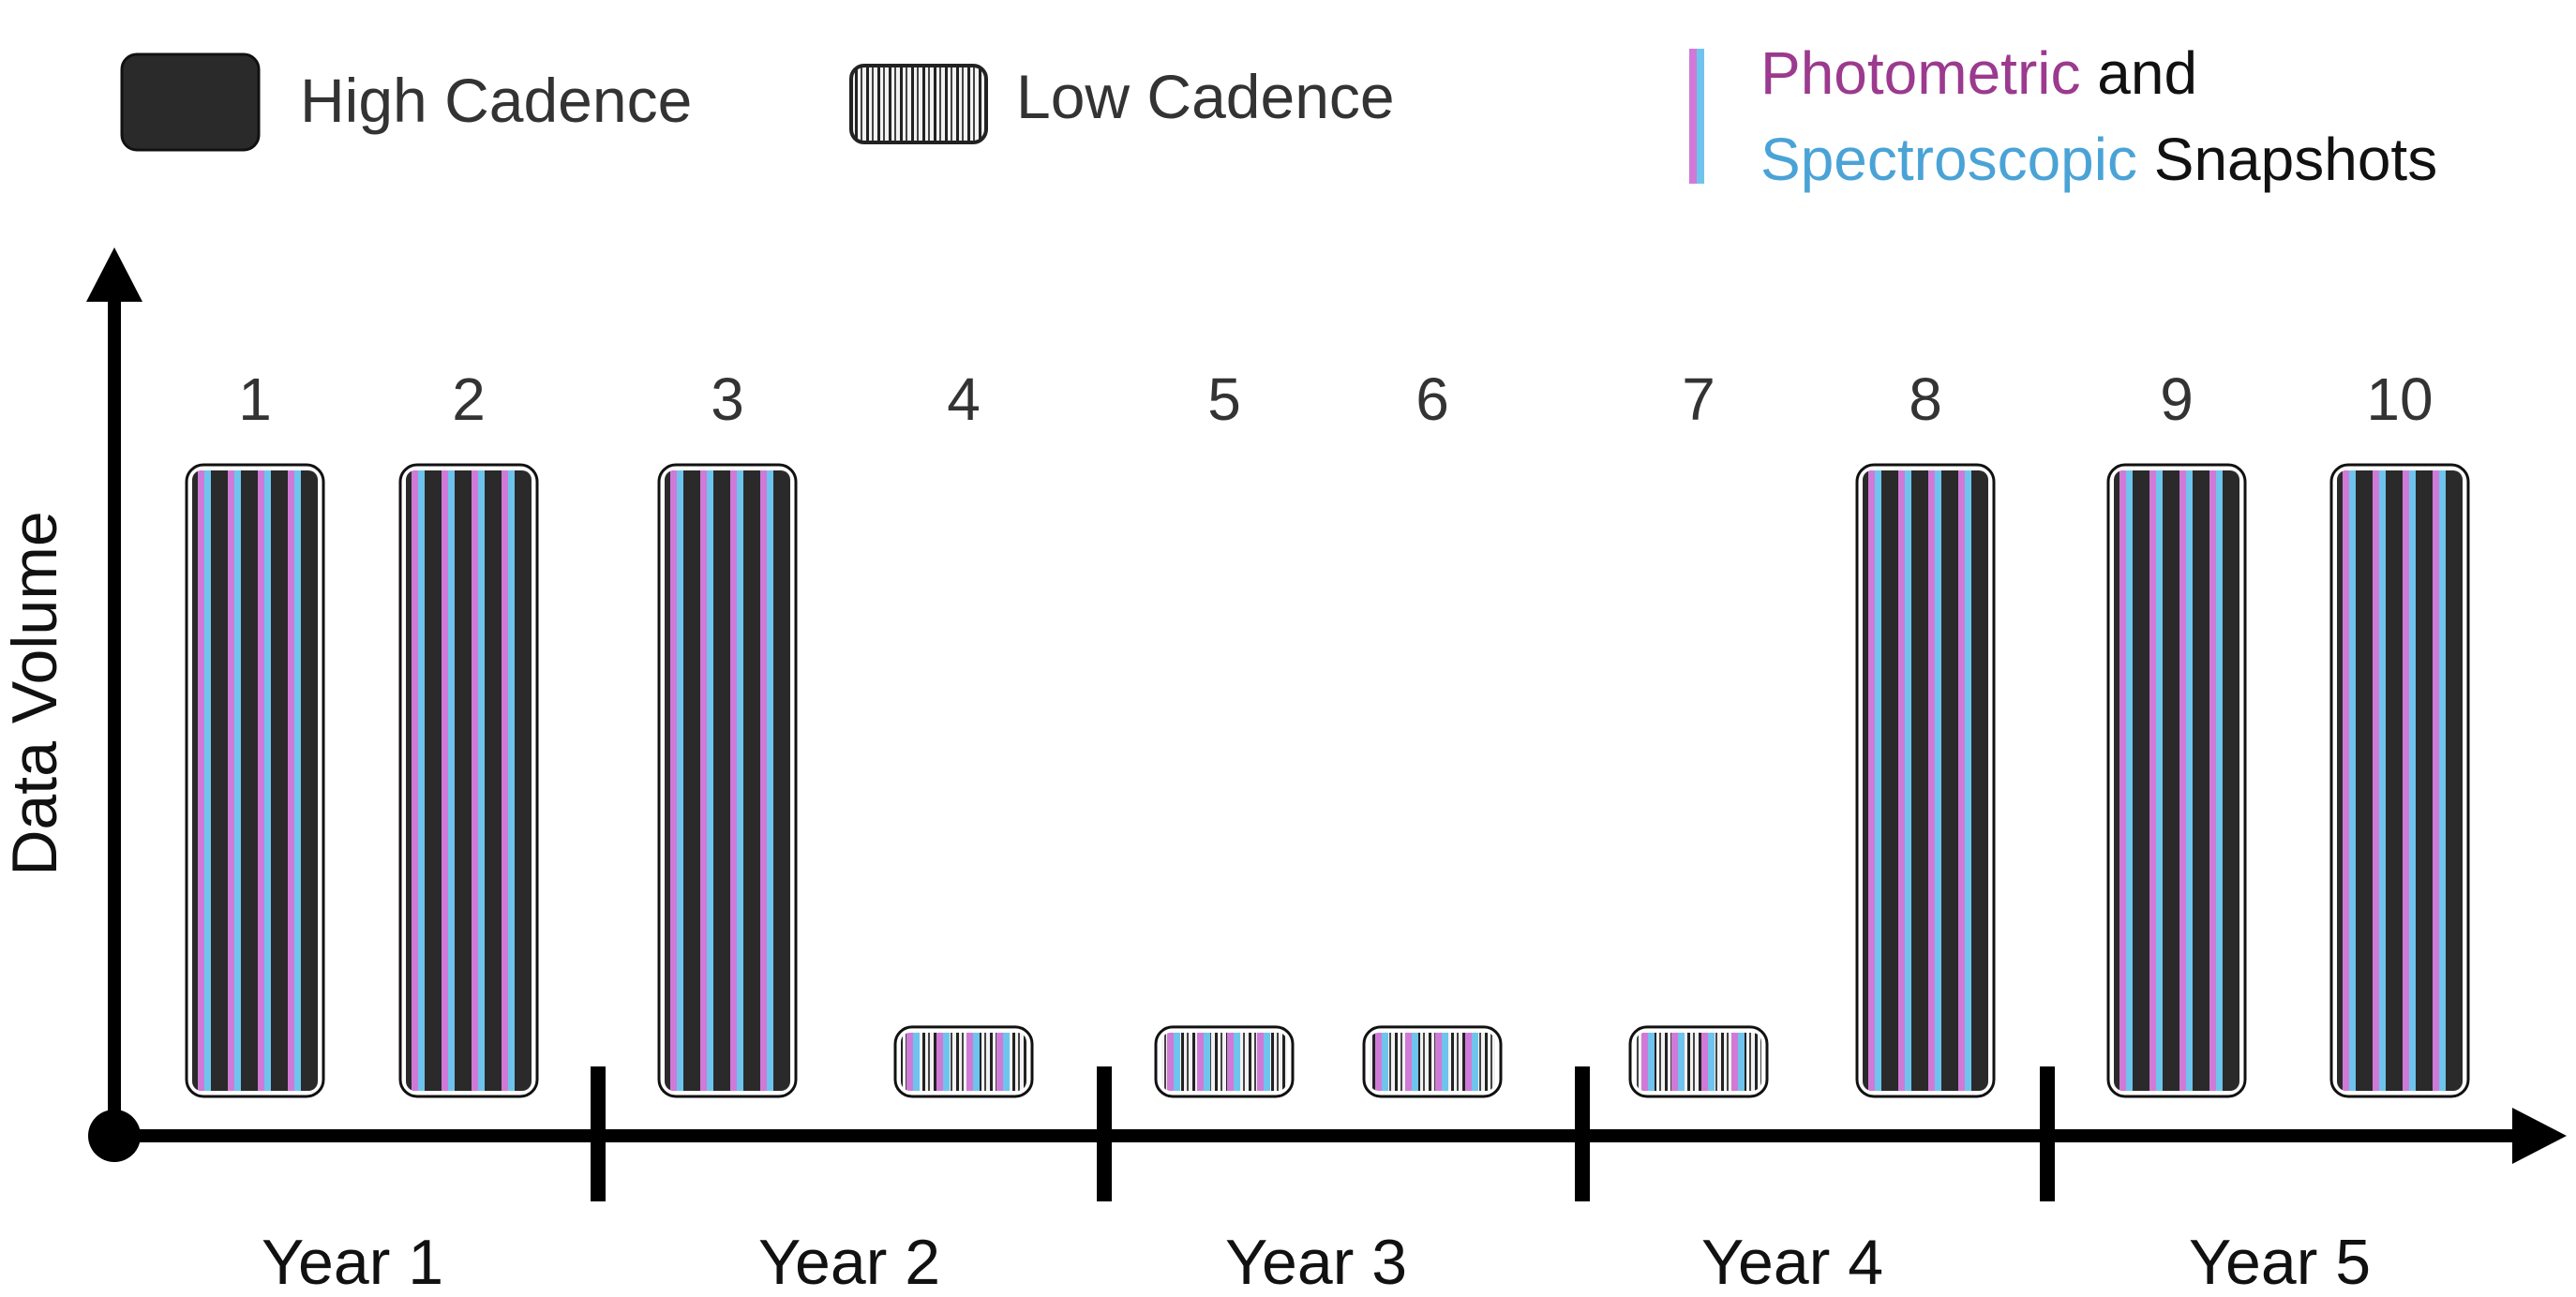 Image resolution: width=2576 pixels, height=1297 pixels. What do you see at coordinates (190, 102) in the screenshot?
I see `legend-high-swatch` at bounding box center [190, 102].